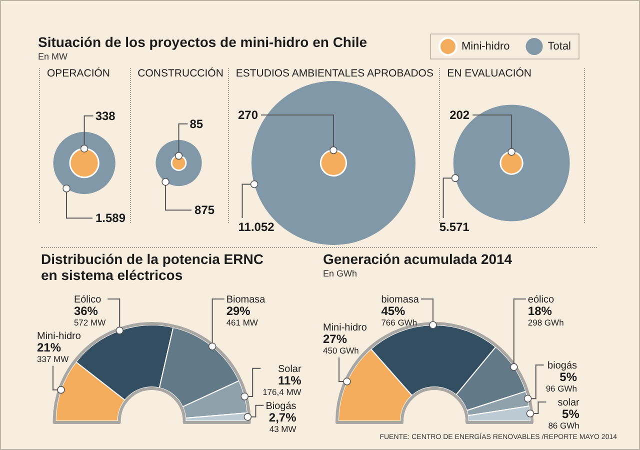 This screenshot has width=640, height=450. Describe the element at coordinates (181, 73) in the screenshot. I see `category-label: CONSTRUCCIÓN` at that location.